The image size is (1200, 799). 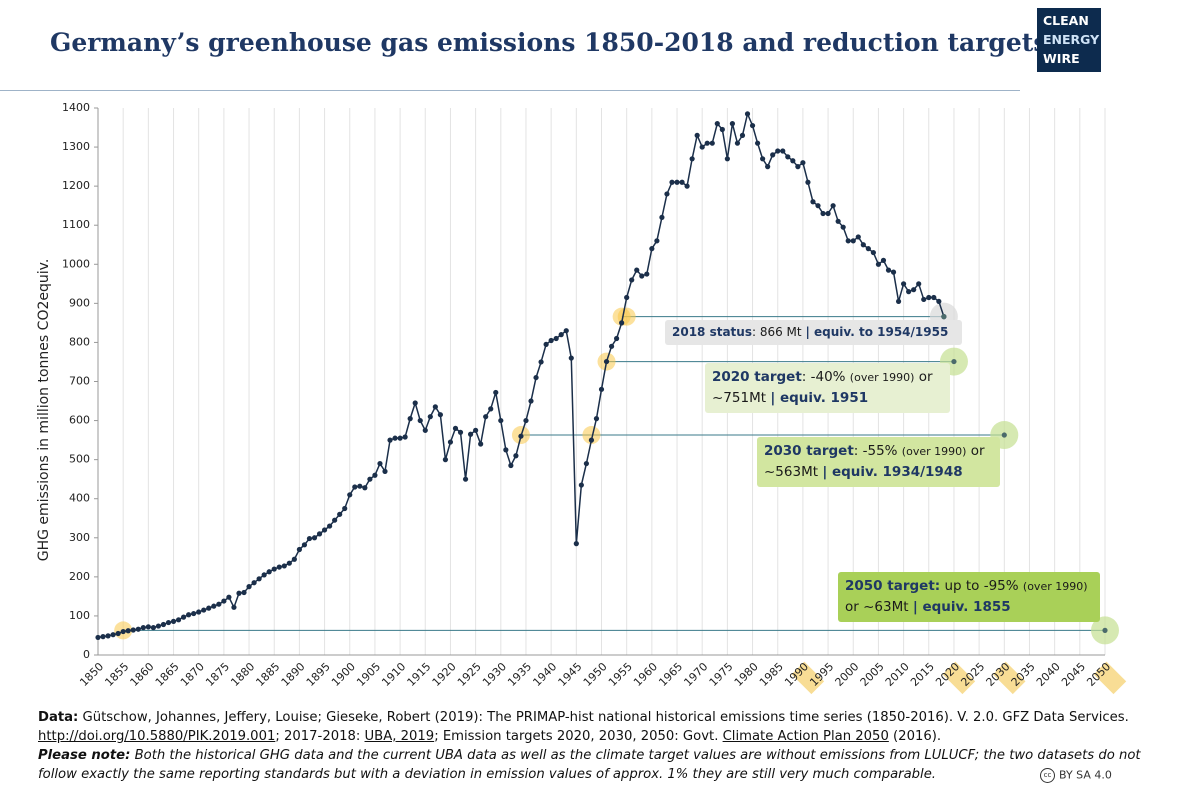 I want to click on y-tick-label: 100, so click(x=79, y=615).